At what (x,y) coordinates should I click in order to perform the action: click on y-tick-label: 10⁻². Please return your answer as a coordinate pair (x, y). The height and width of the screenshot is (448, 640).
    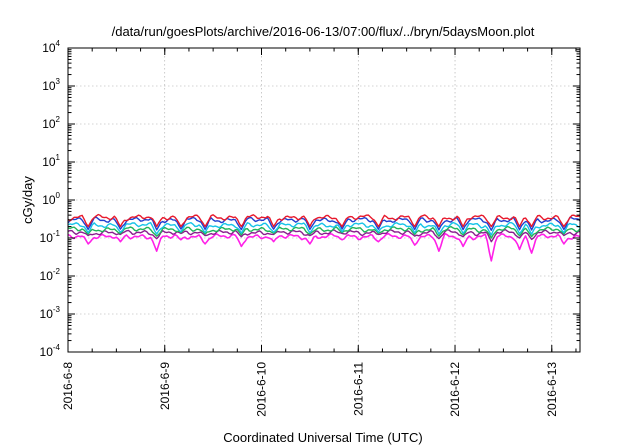
    Looking at the image, I should click on (50, 275).